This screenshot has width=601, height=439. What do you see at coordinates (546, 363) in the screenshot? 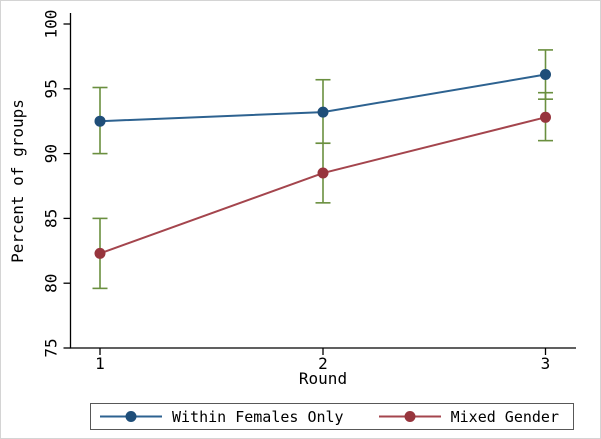
I see `x-tick-label: 3` at bounding box center [546, 363].